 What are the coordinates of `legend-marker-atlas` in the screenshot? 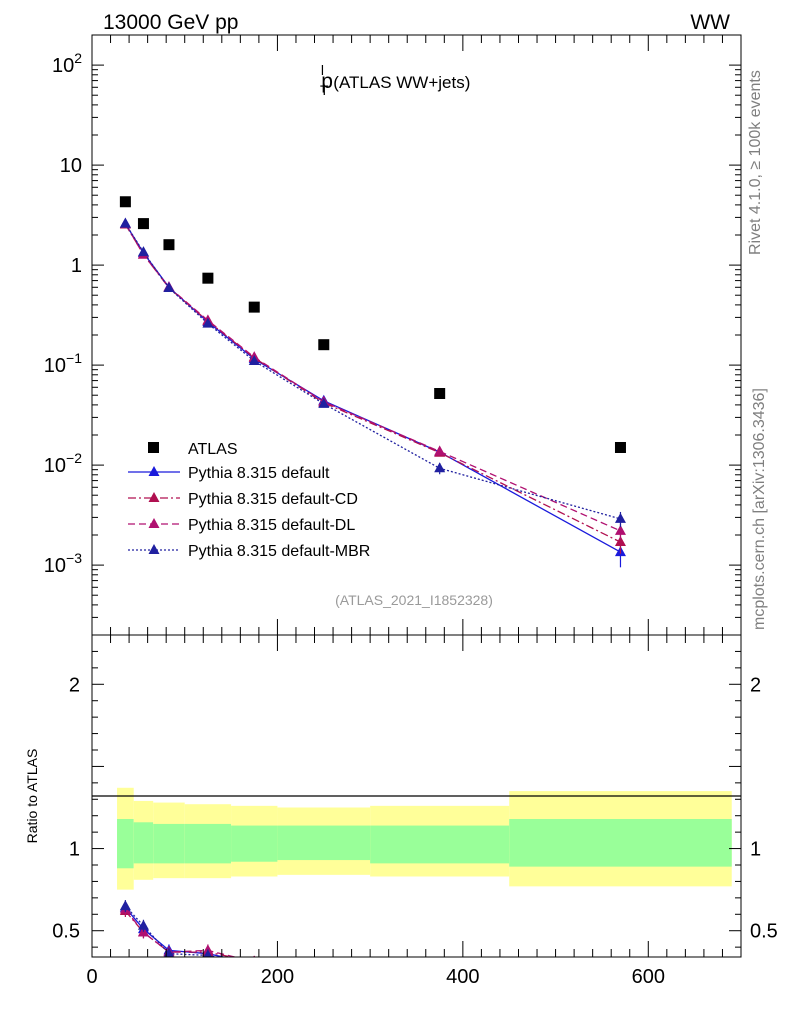 It's located at (153, 447).